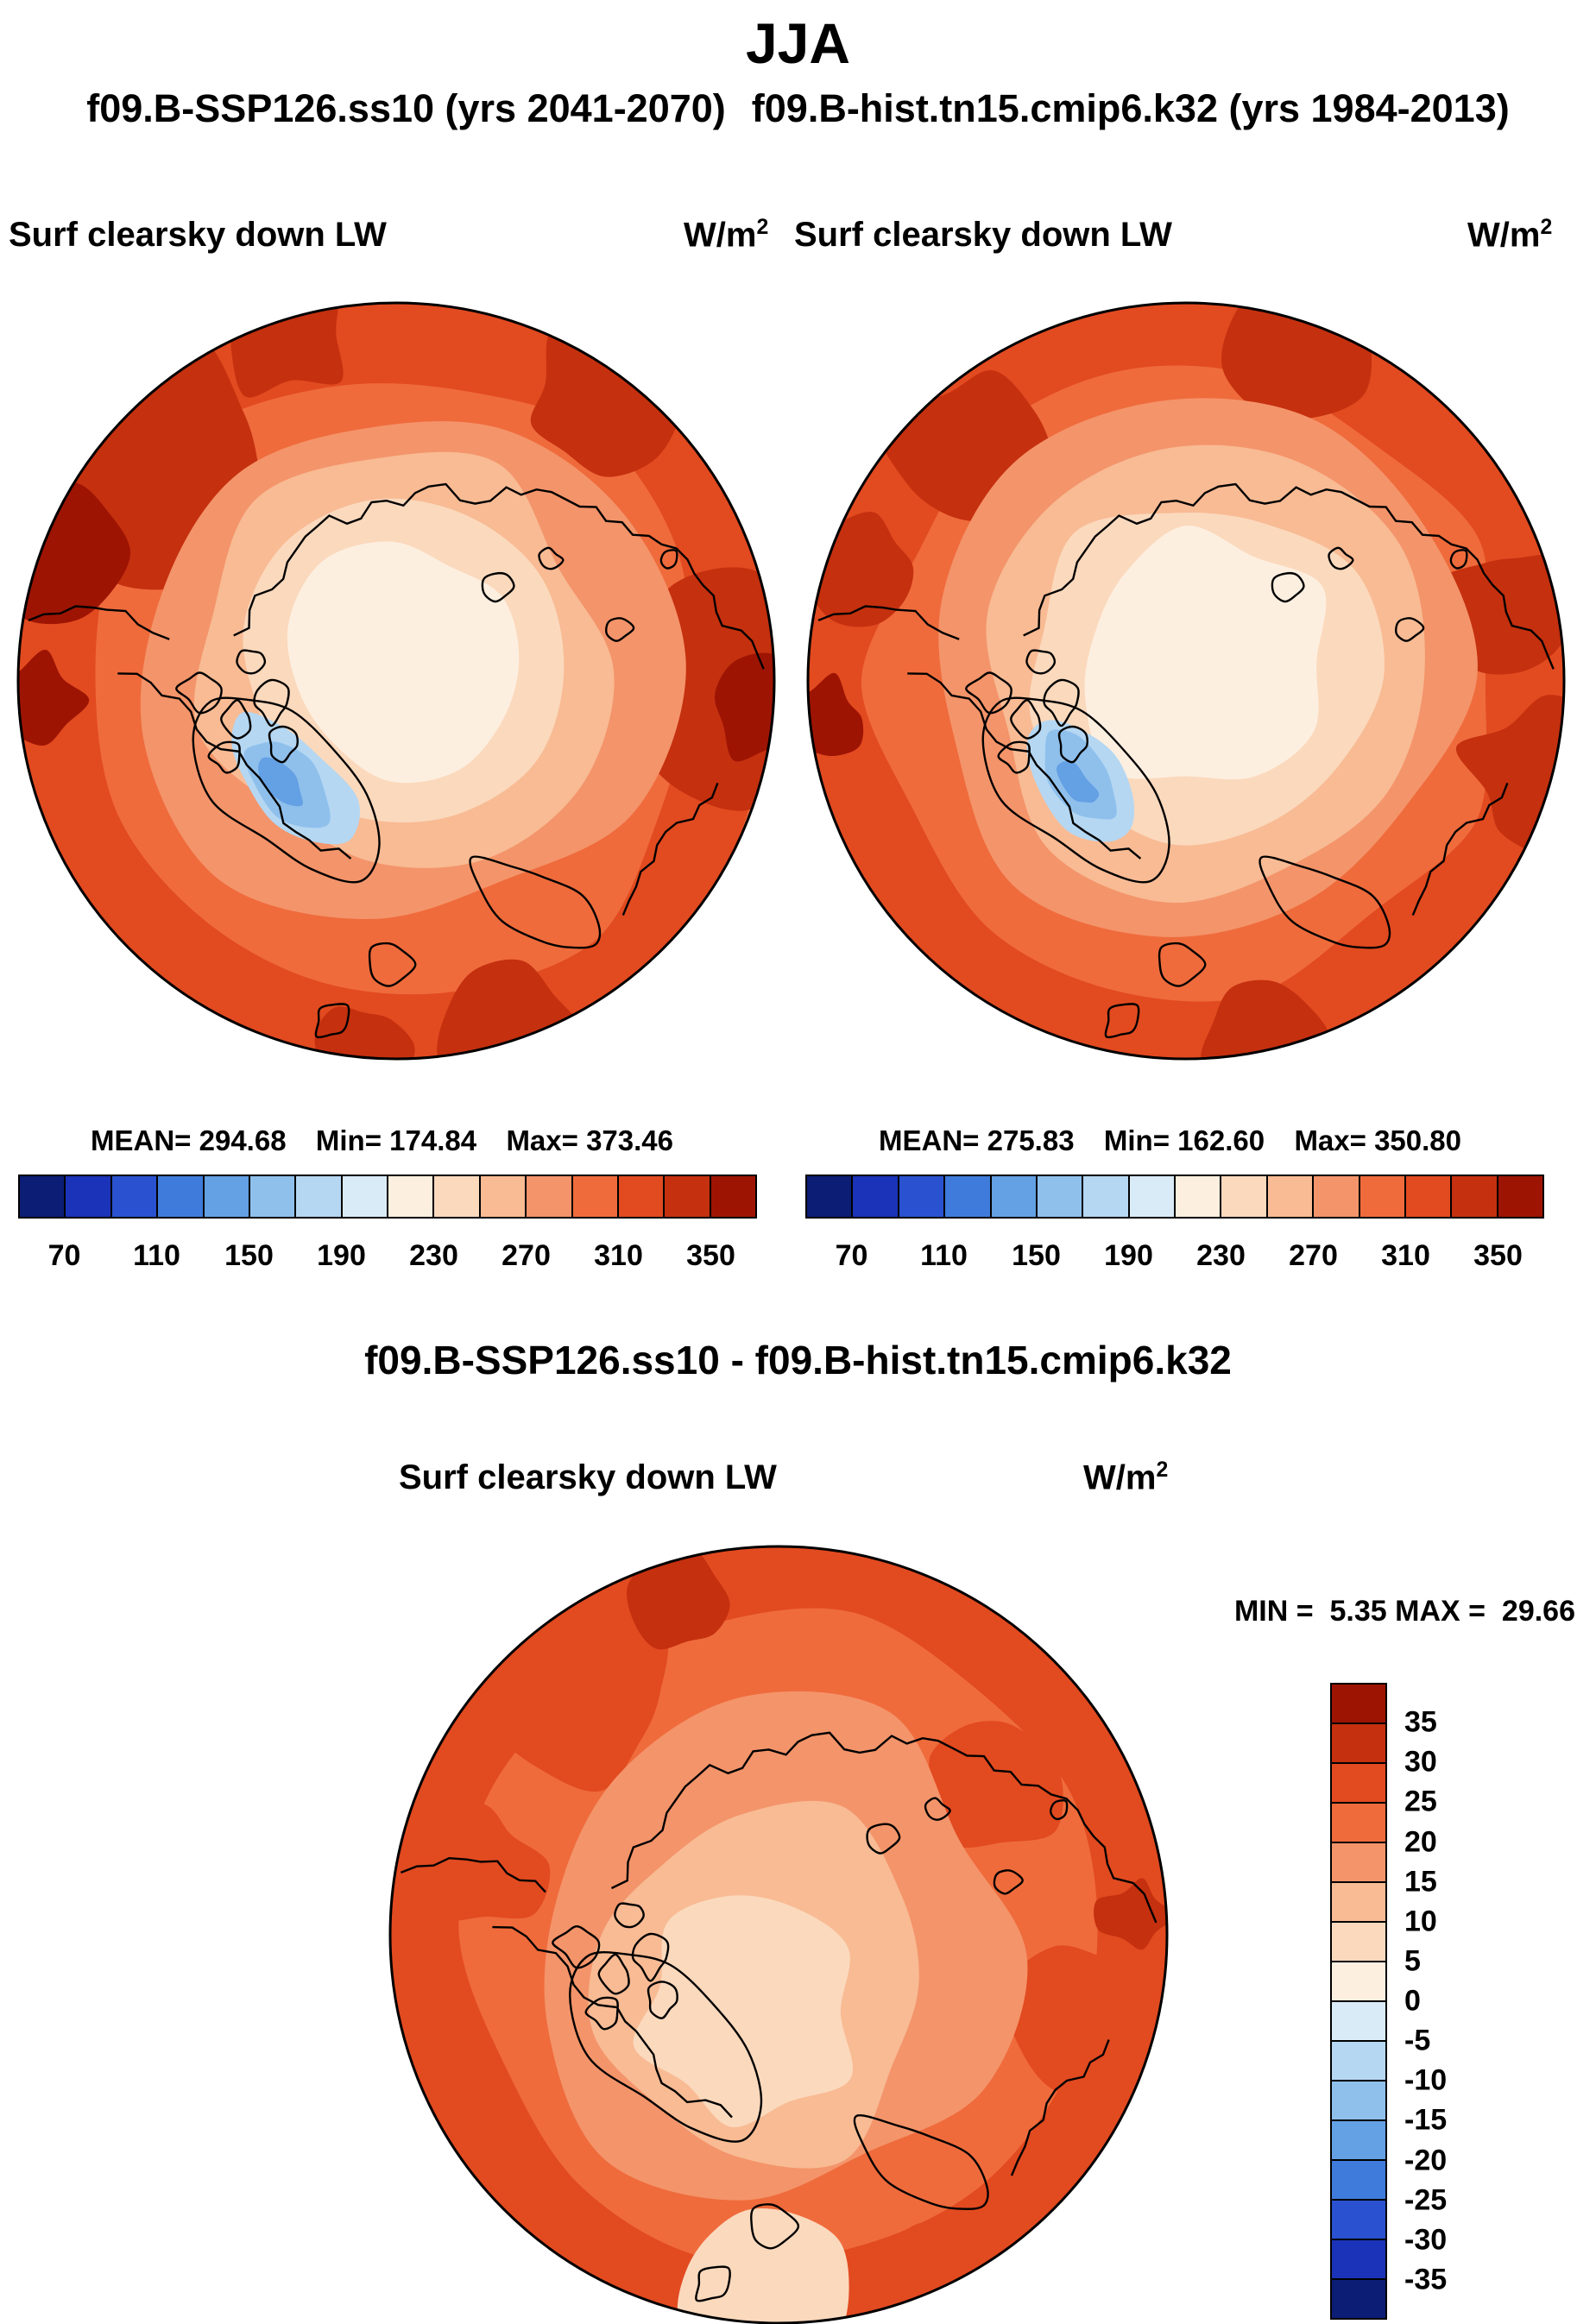 The height and width of the screenshot is (2324, 1596). I want to click on stats-left-max-label: Max=, so click(542, 1140).